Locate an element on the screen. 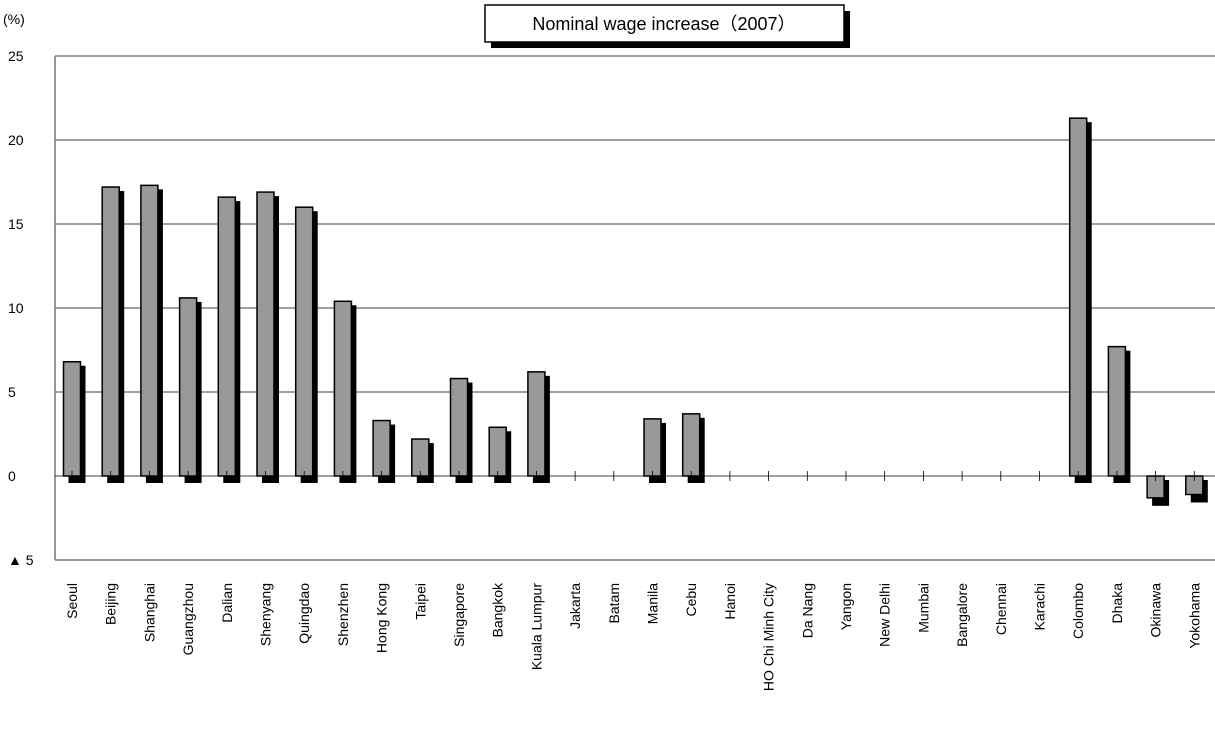 The height and width of the screenshot is (738, 1215). x-category-label: Beijing is located at coordinates (111, 604).